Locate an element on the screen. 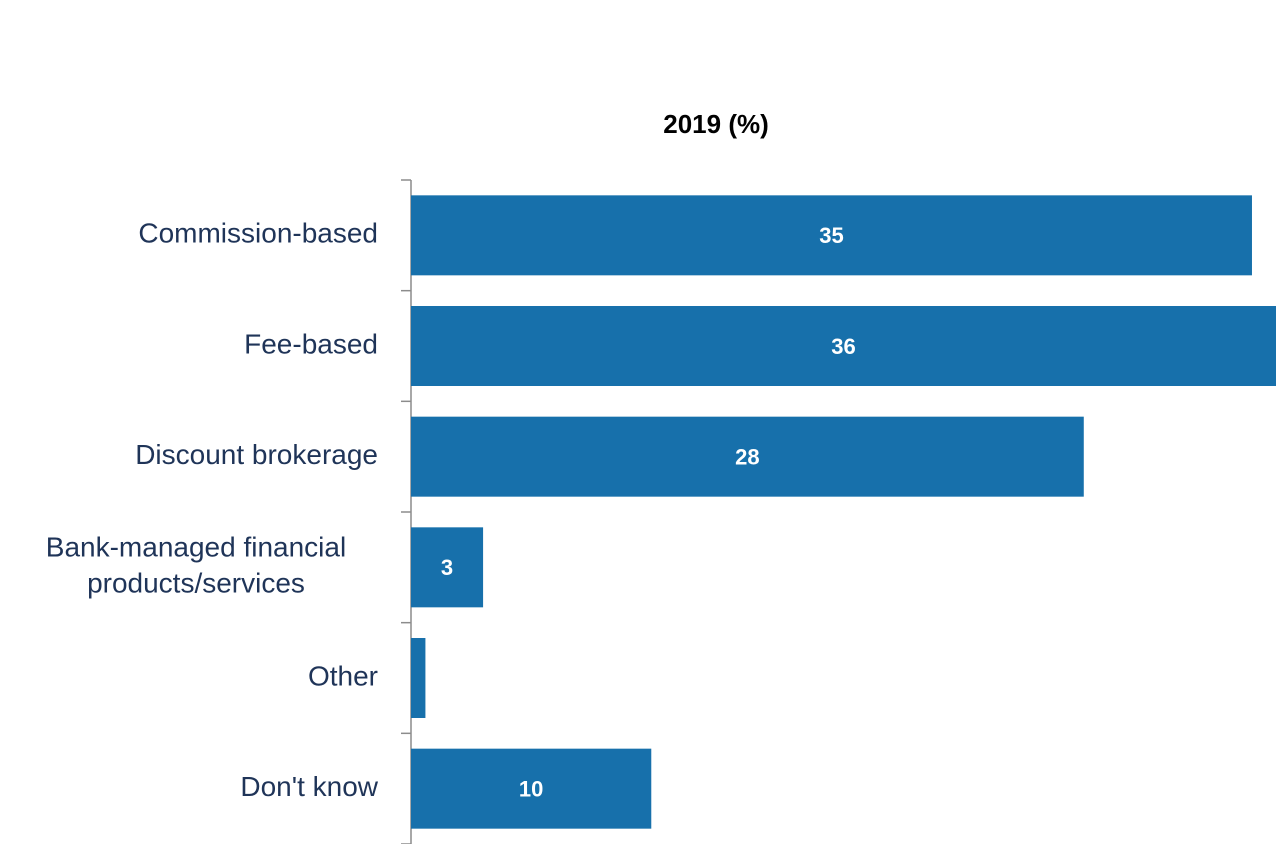  value-label: 10 is located at coordinates (531, 788).